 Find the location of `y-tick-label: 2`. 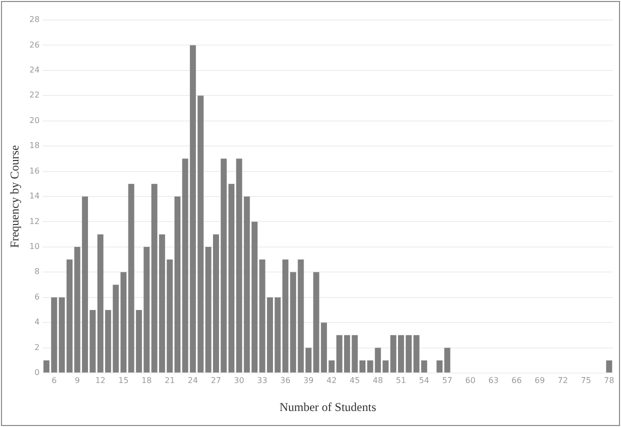

y-tick-label: 2 is located at coordinates (37, 347).